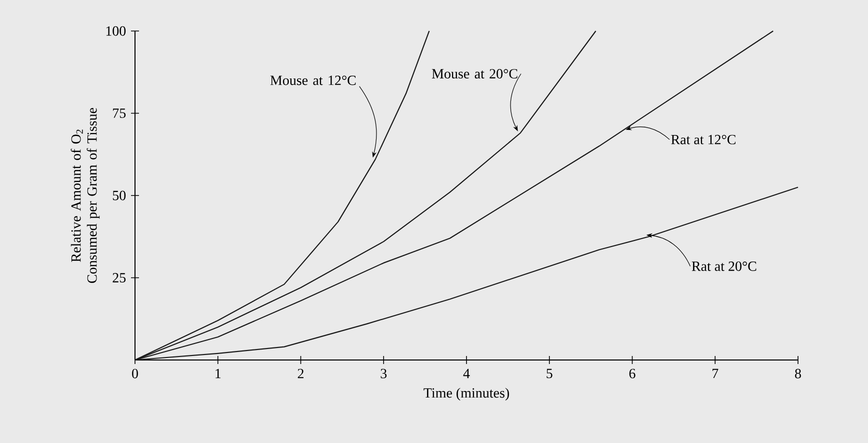  Describe the element at coordinates (466, 394) in the screenshot. I see `x-axis-title: Time (minutes)` at that location.